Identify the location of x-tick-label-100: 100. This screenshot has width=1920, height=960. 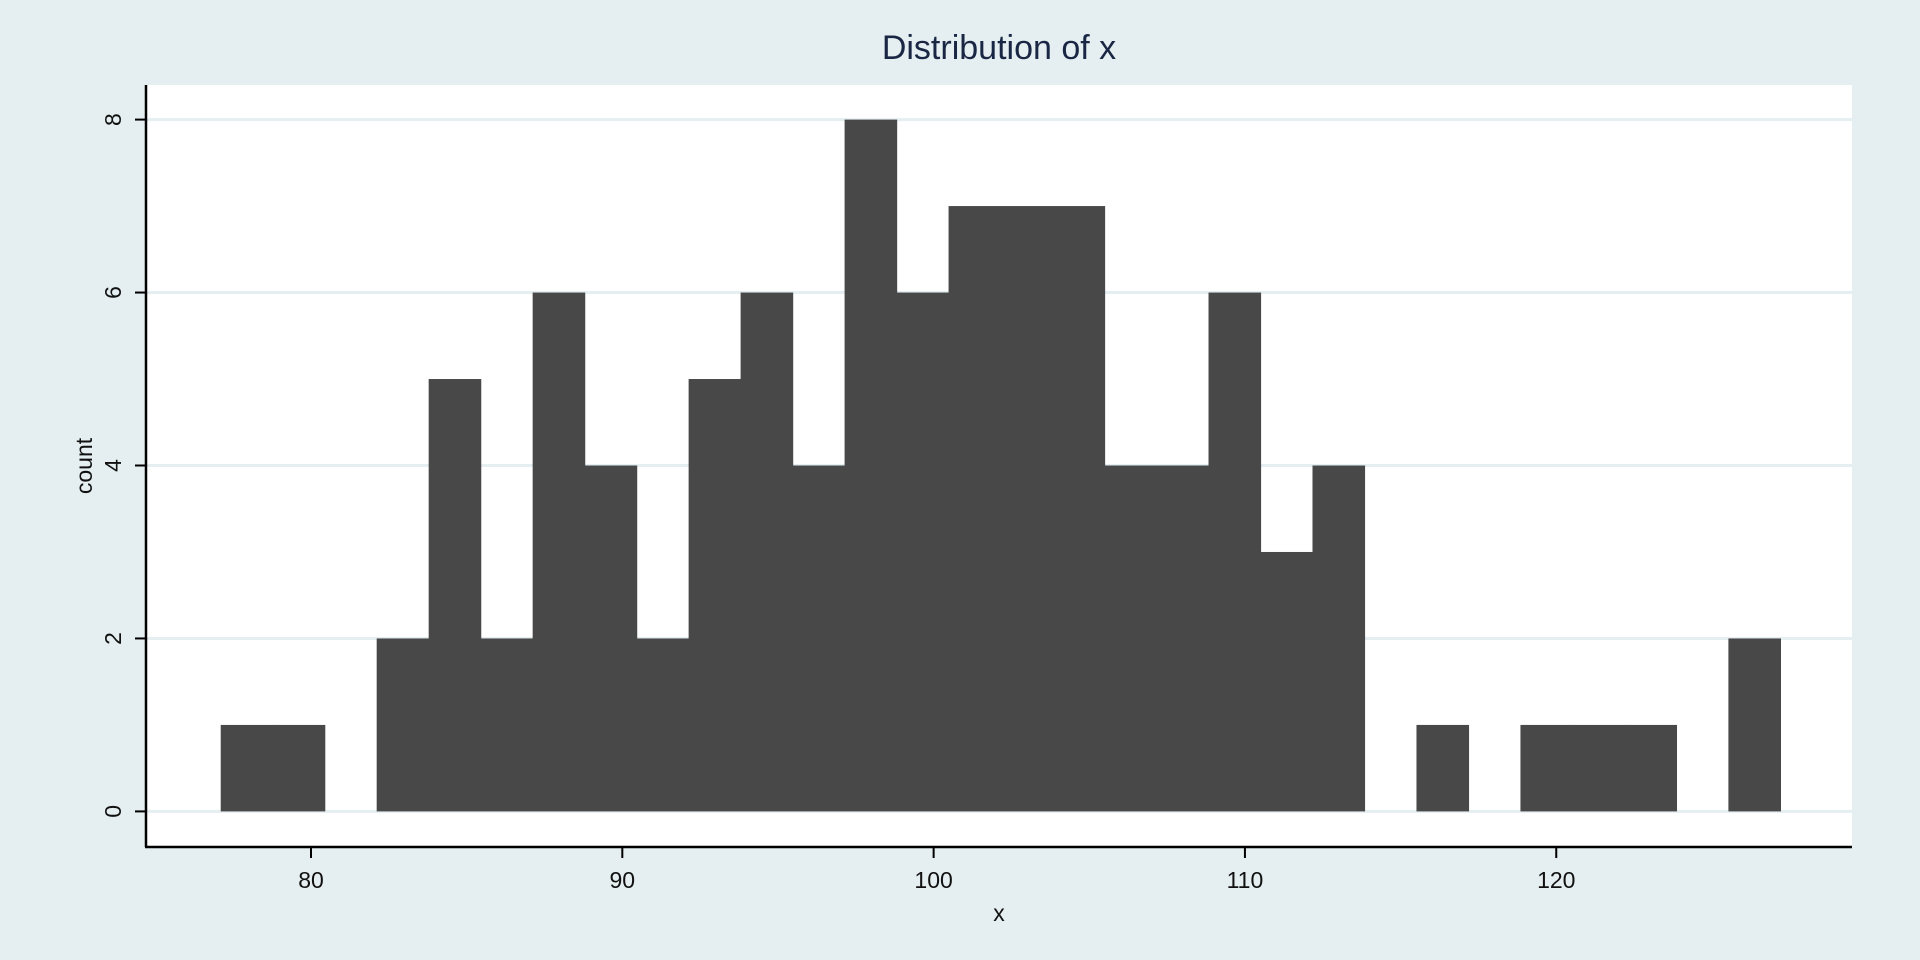
(933, 880).